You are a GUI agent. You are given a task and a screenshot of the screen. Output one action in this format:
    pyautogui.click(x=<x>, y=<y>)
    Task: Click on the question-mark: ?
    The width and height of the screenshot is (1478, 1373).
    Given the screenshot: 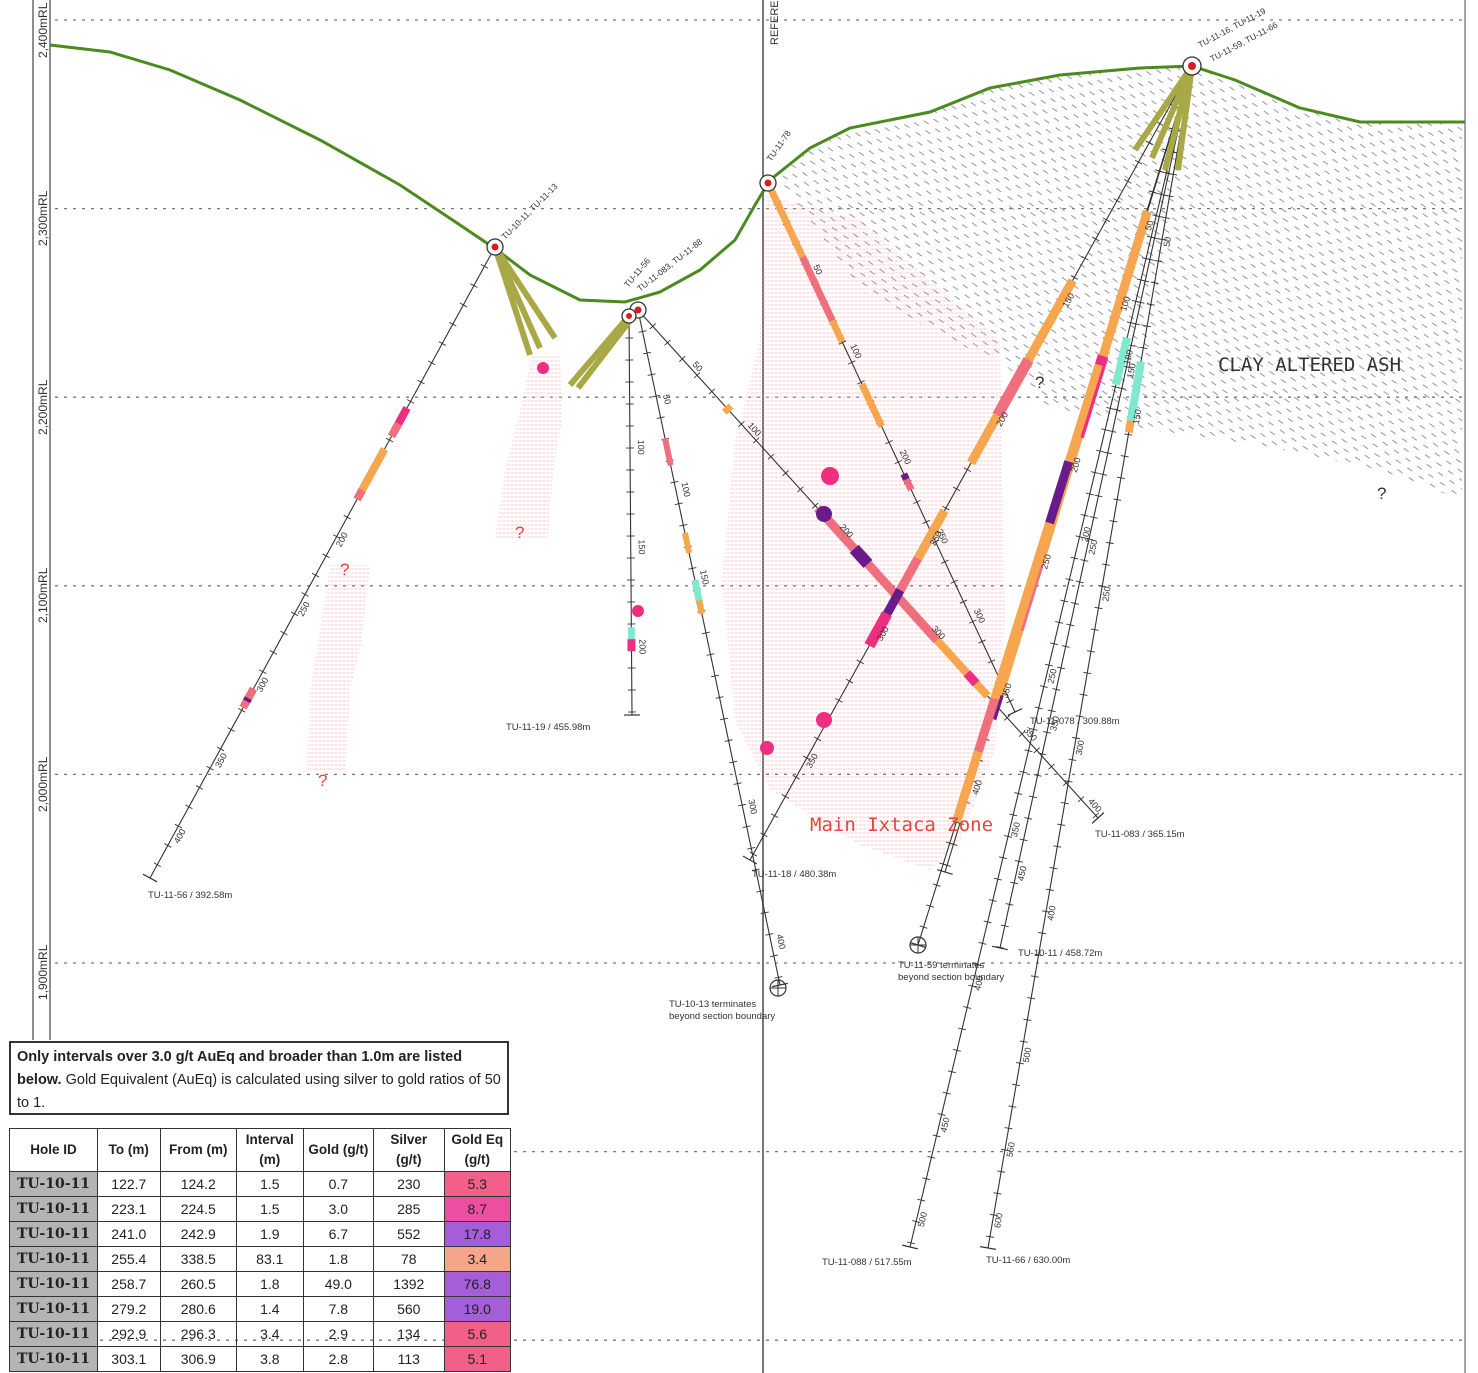 What is the action you would take?
    pyautogui.click(x=1039, y=382)
    